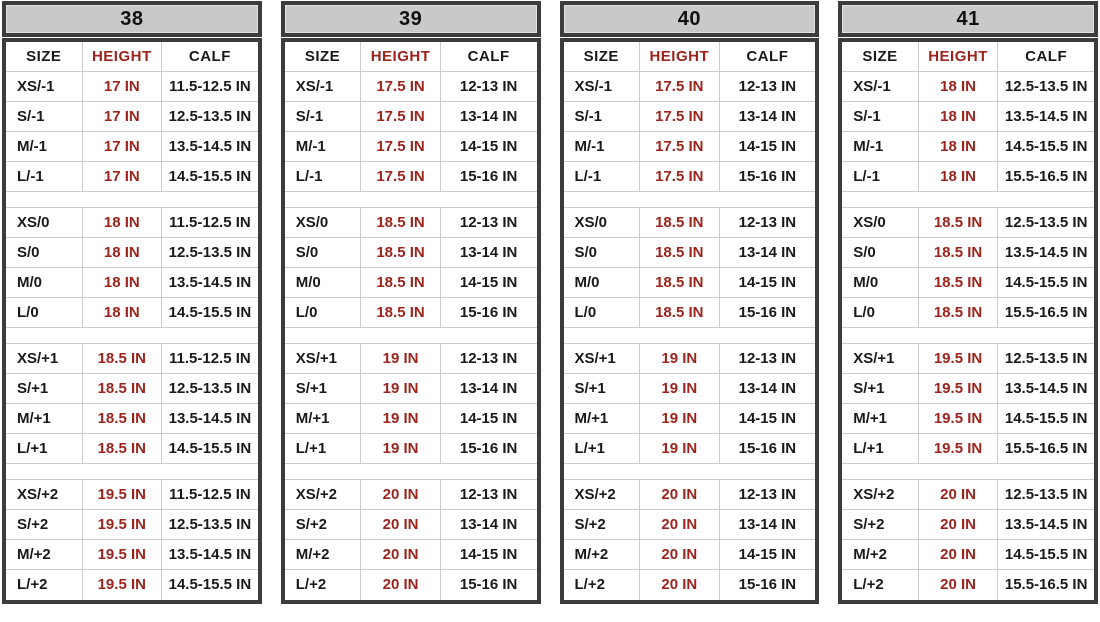 The height and width of the screenshot is (622, 1100). What do you see at coordinates (132, 585) in the screenshot?
I see `table-row: L/+2 19.5 IN 14.5-15.5 IN` at bounding box center [132, 585].